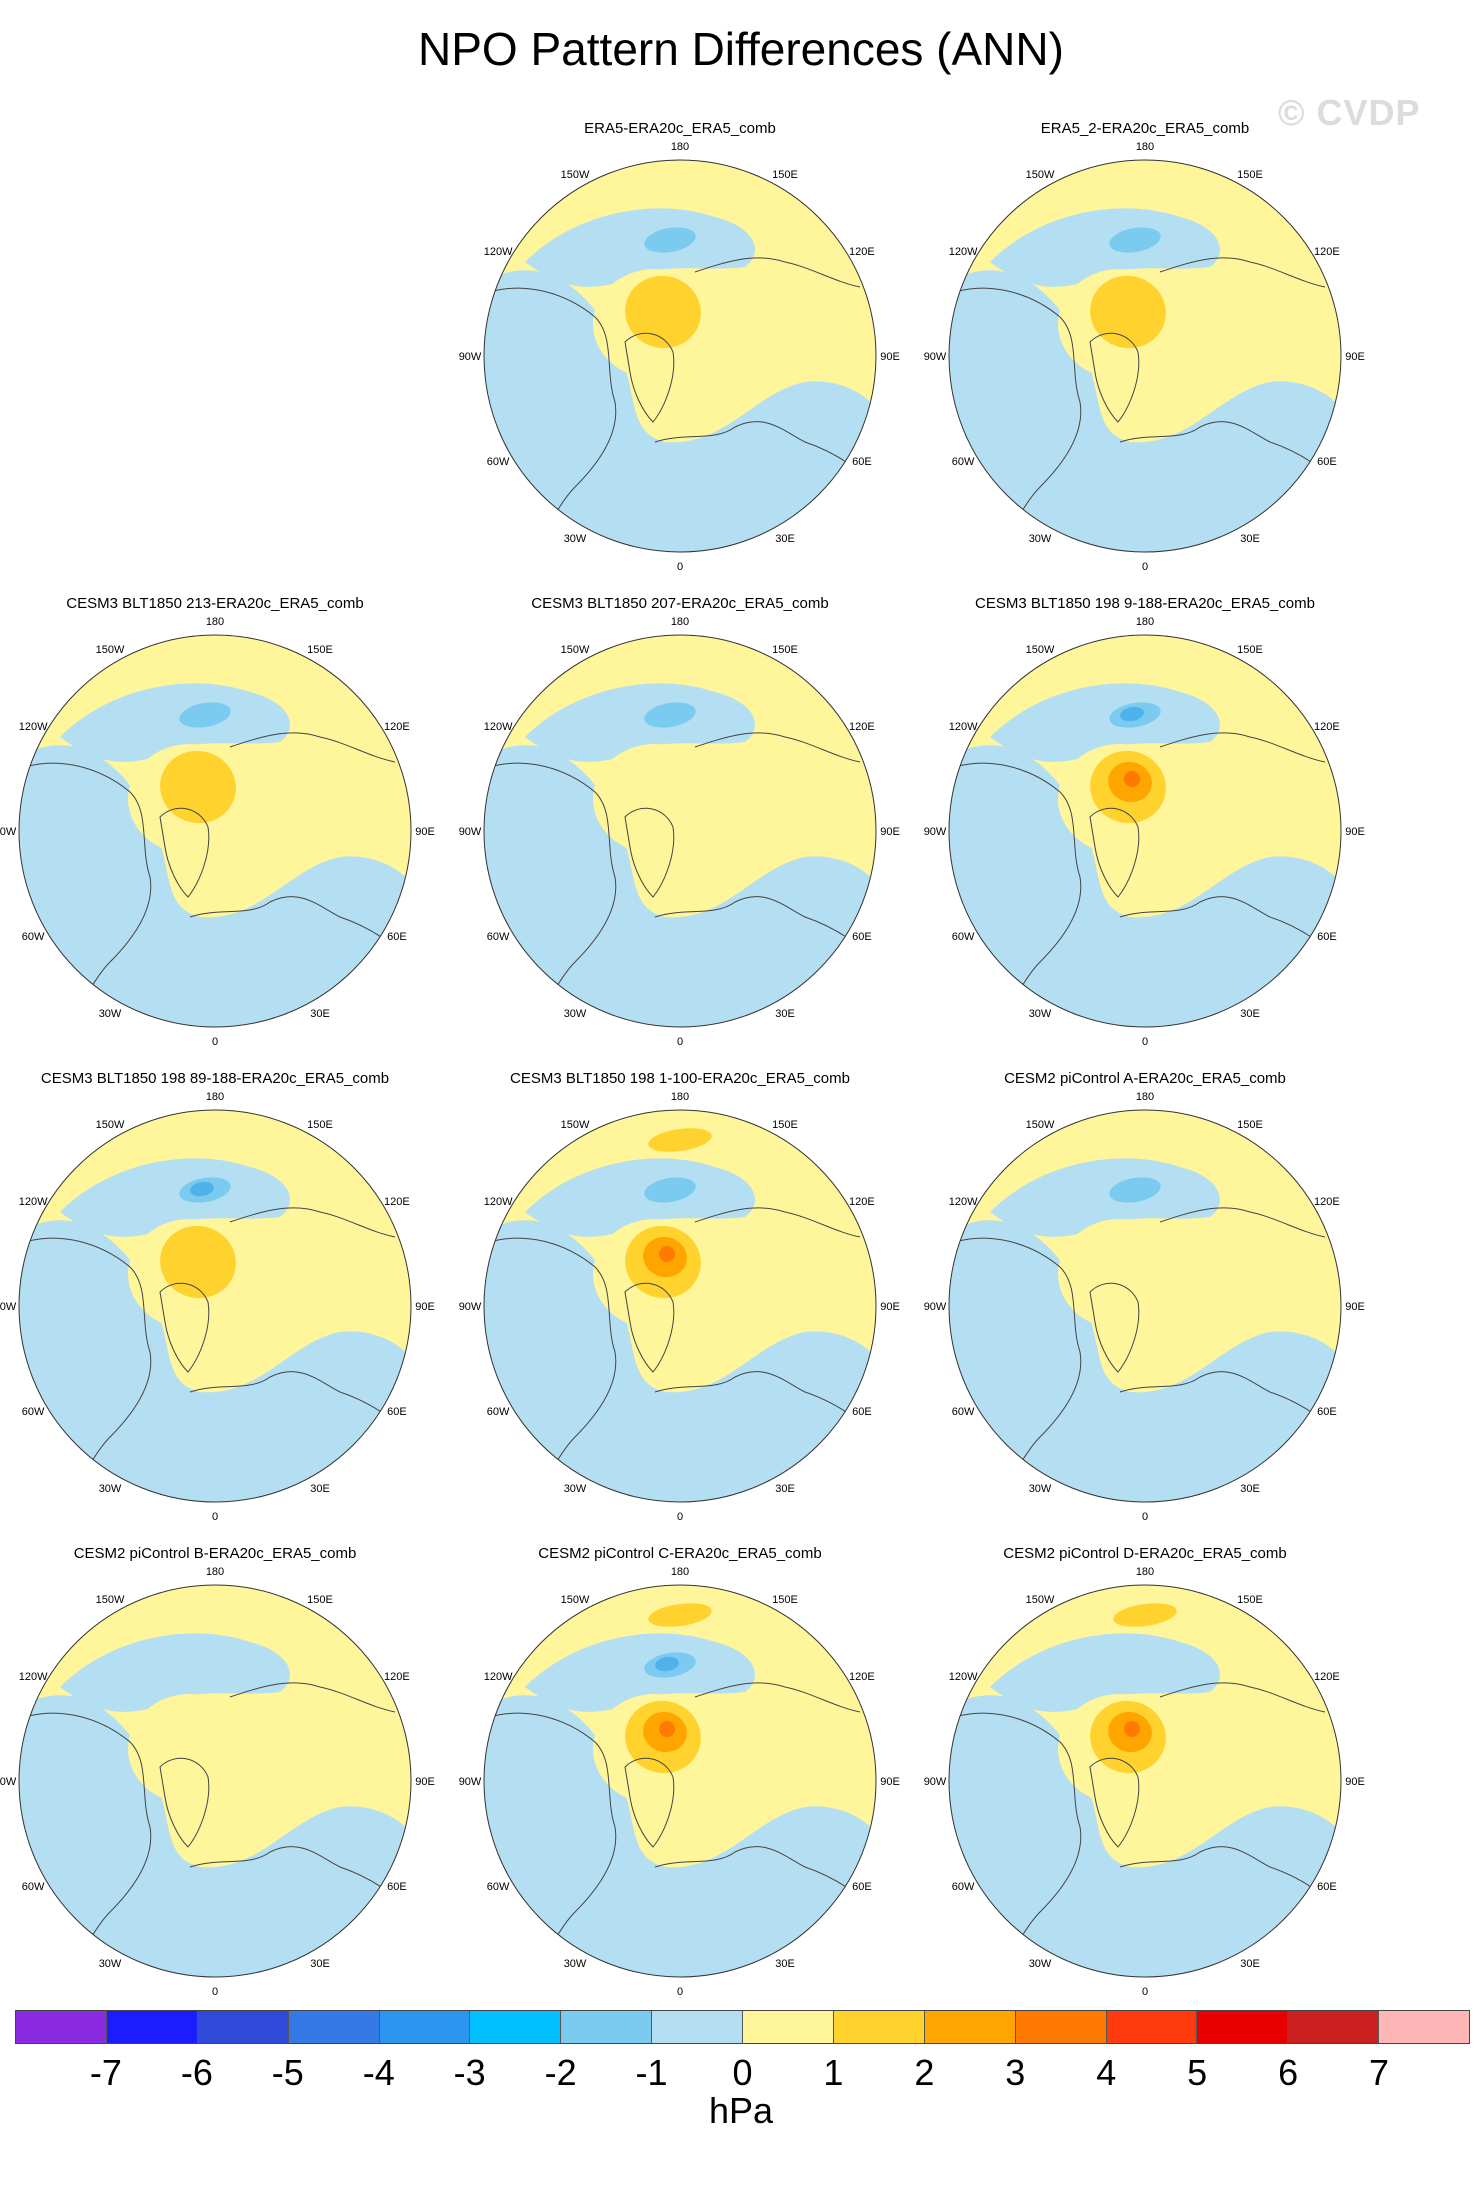 This screenshot has height=2186, width=1482. Describe the element at coordinates (1145, 1078) in the screenshot. I see `panel-title: CESM2 piControl A-ERA20c_ERA5_comb` at that location.